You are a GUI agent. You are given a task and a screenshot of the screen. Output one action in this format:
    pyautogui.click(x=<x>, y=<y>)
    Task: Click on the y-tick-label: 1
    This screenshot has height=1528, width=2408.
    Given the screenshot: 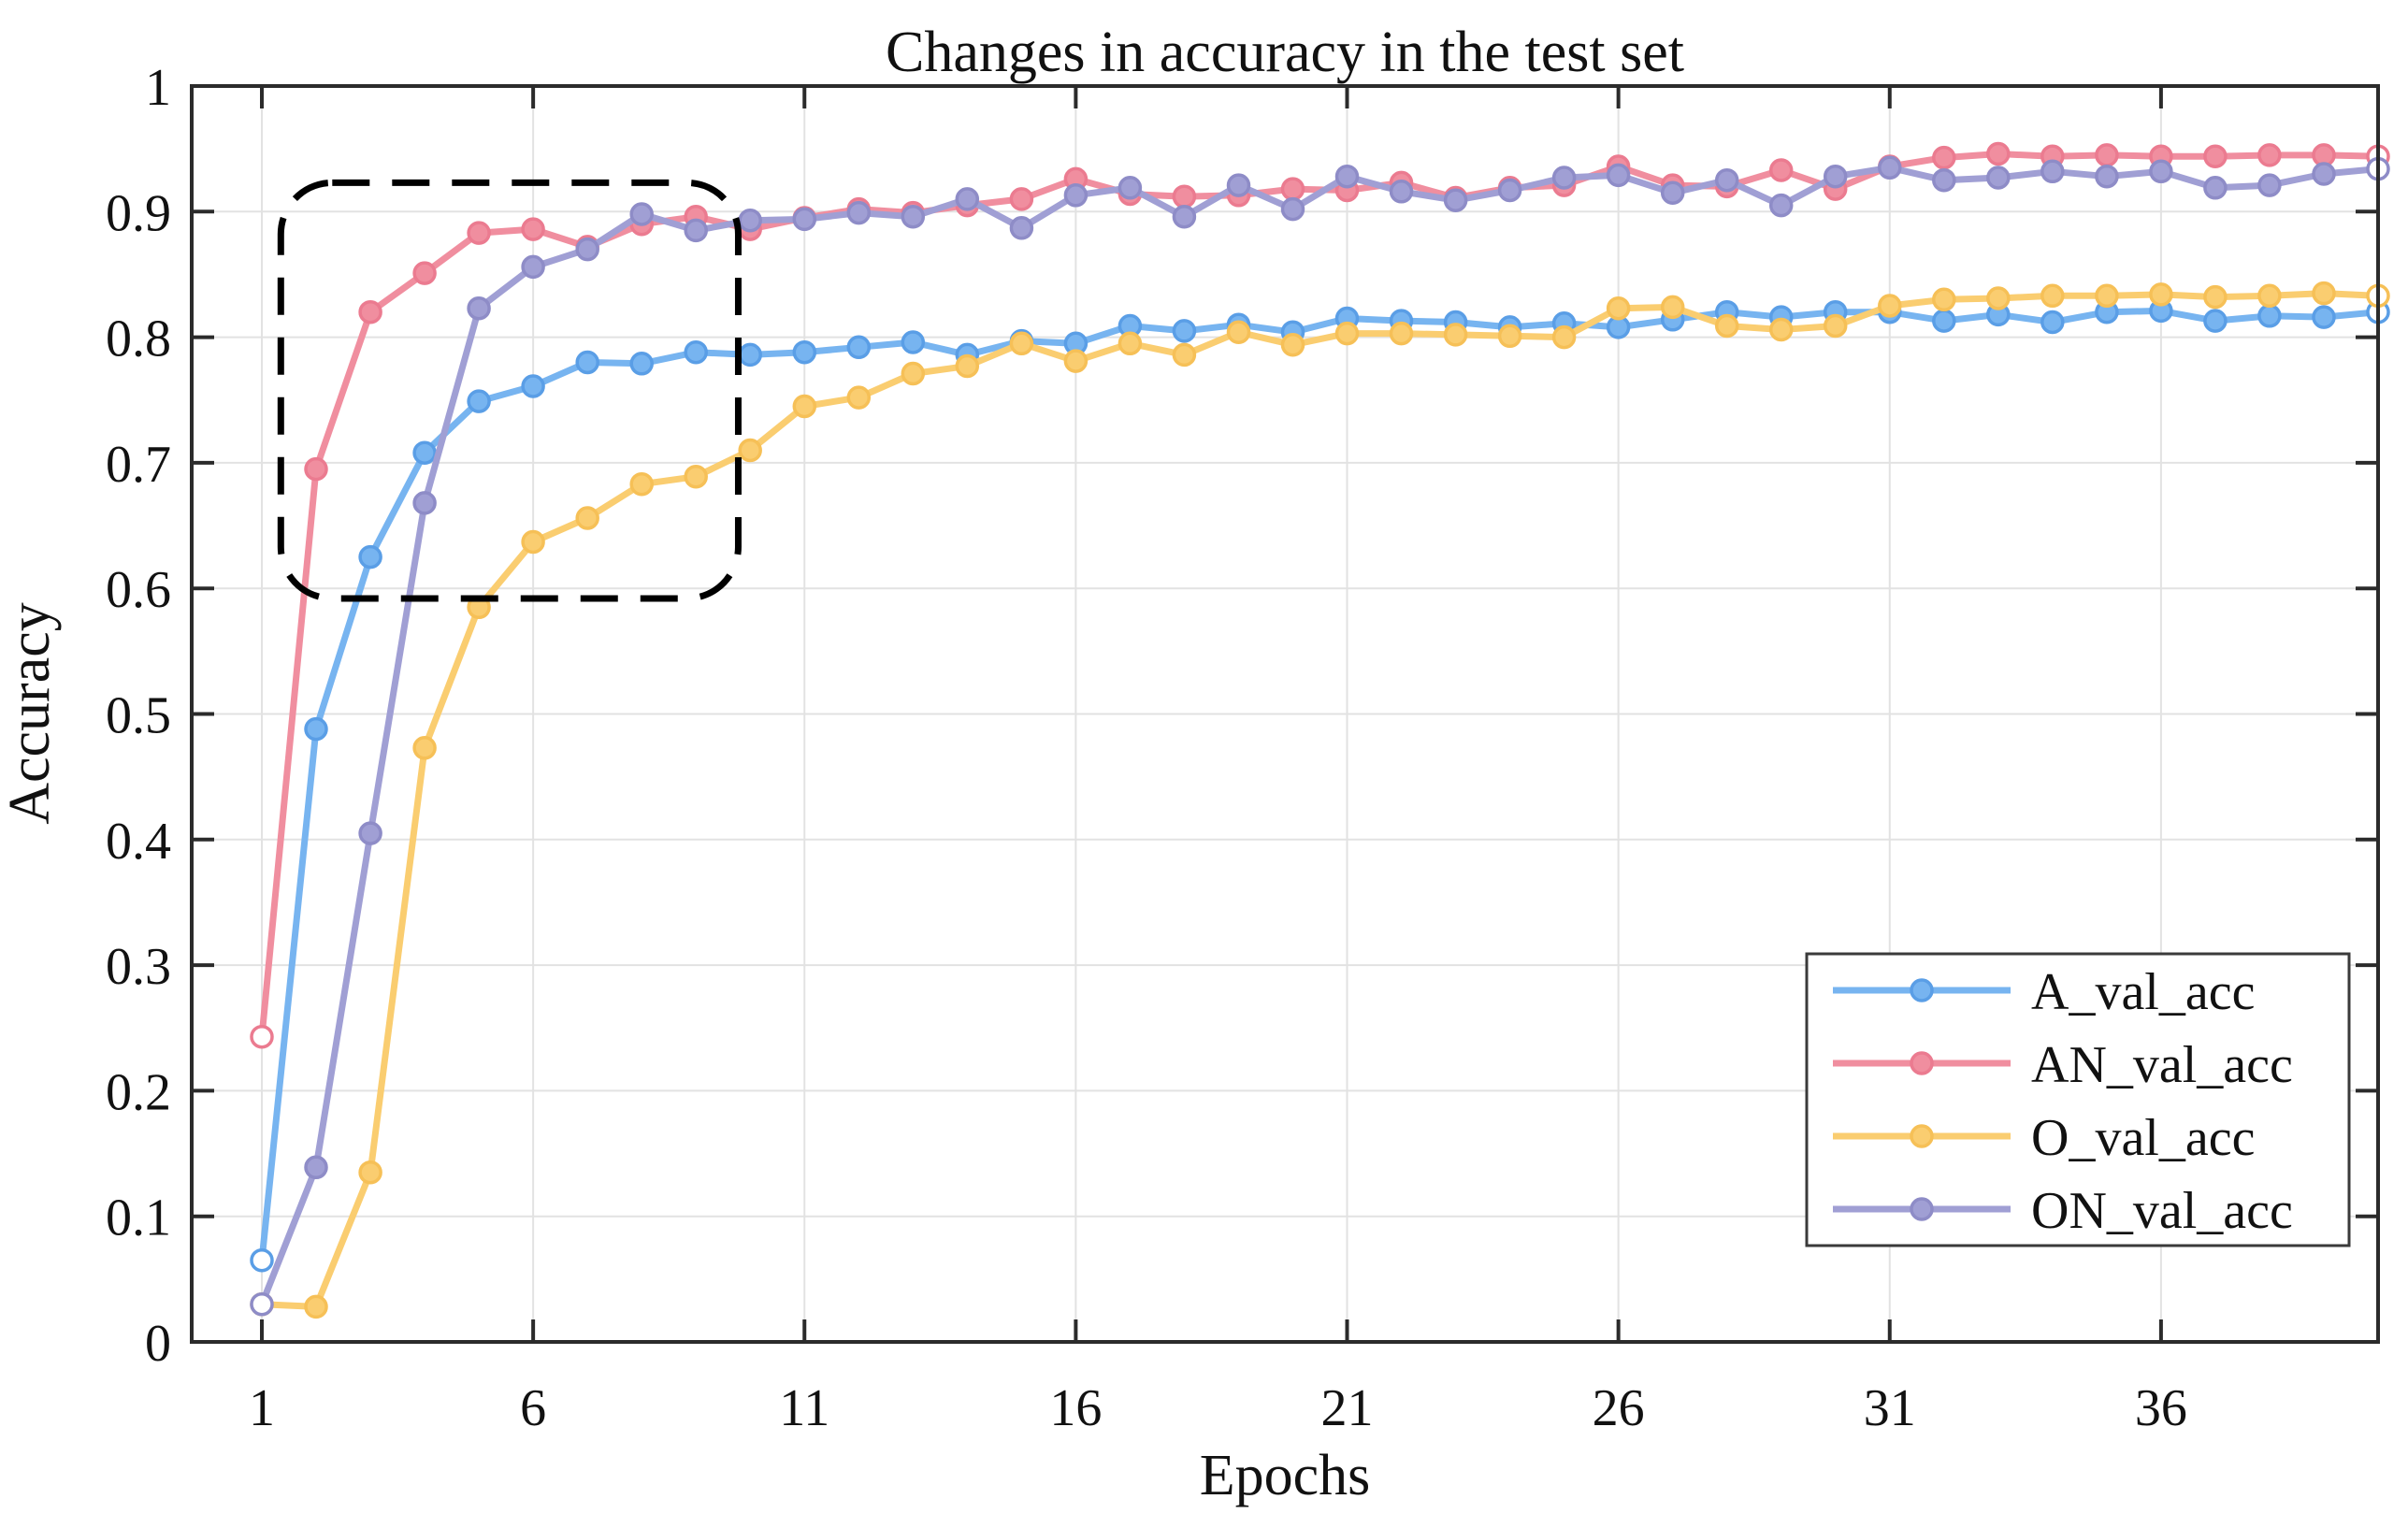 What is the action you would take?
    pyautogui.click(x=158, y=88)
    